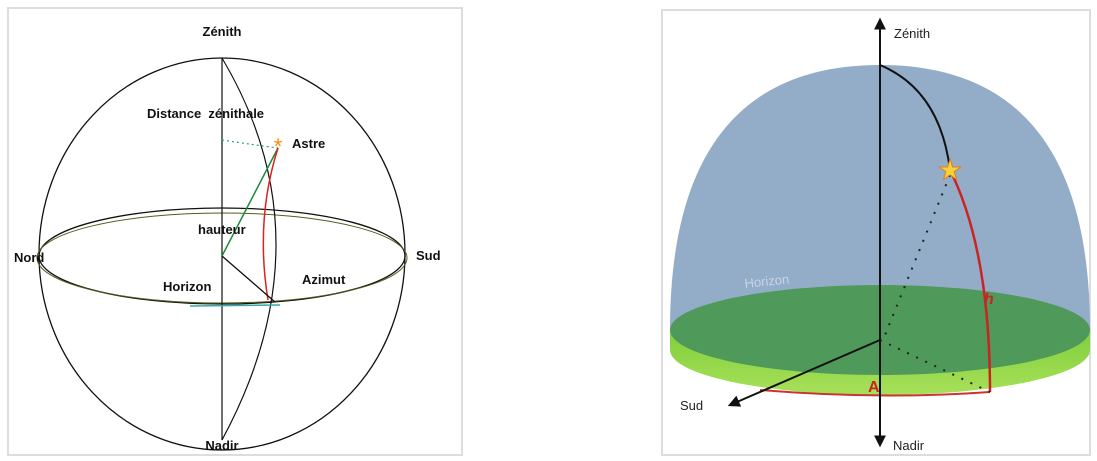 The height and width of the screenshot is (461, 1097). Describe the element at coordinates (222, 229) in the screenshot. I see `label: hauteur` at that location.